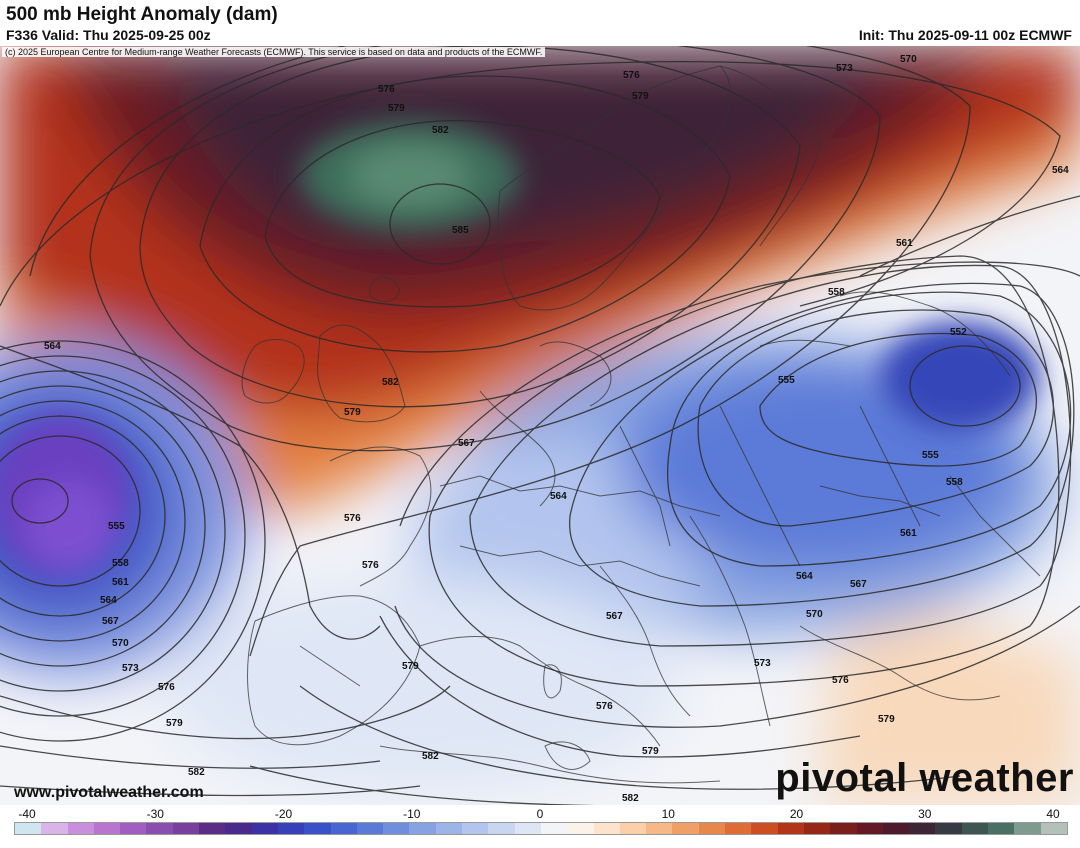 The width and height of the screenshot is (1080, 848). Describe the element at coordinates (412, 814) in the screenshot. I see `colorbar-tick-label: -10` at that location.